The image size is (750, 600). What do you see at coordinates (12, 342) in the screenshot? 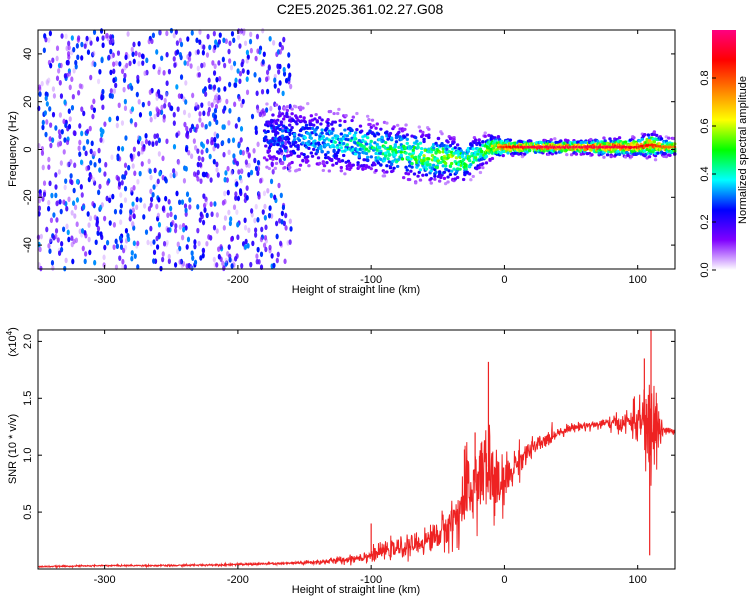
I see `snr-multiplier: (x104)` at bounding box center [12, 342].